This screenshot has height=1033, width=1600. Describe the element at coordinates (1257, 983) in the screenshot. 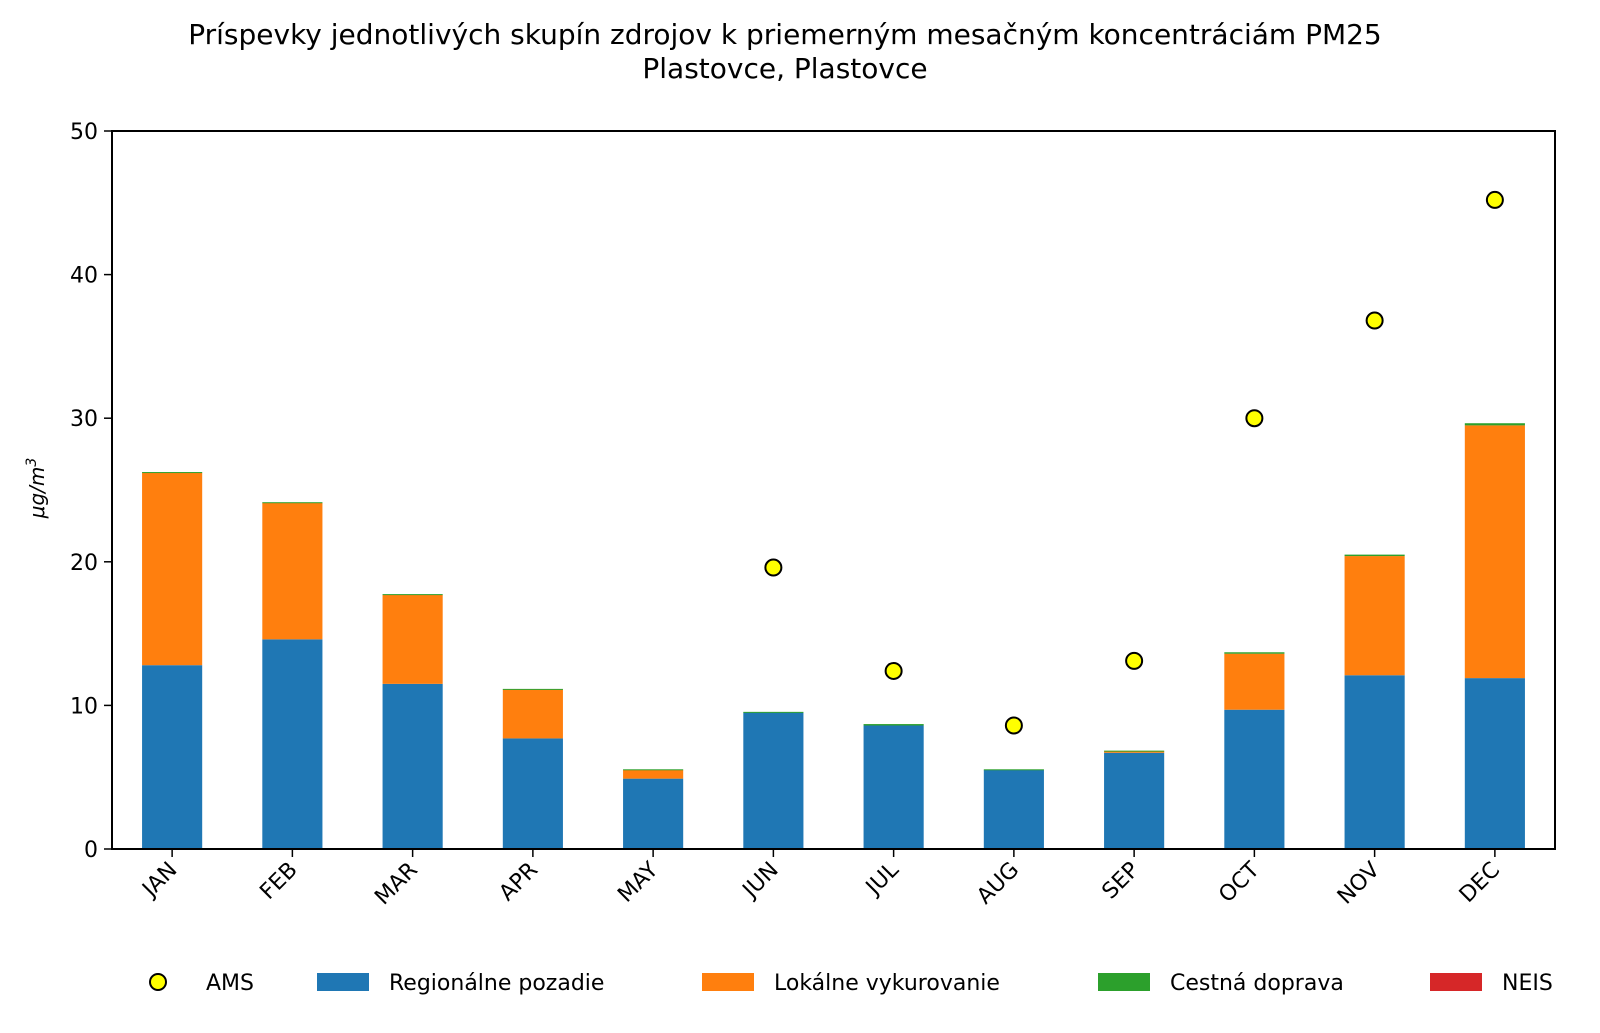

I see `legend-label-cestná-doprava: Cestná doprava` at that location.